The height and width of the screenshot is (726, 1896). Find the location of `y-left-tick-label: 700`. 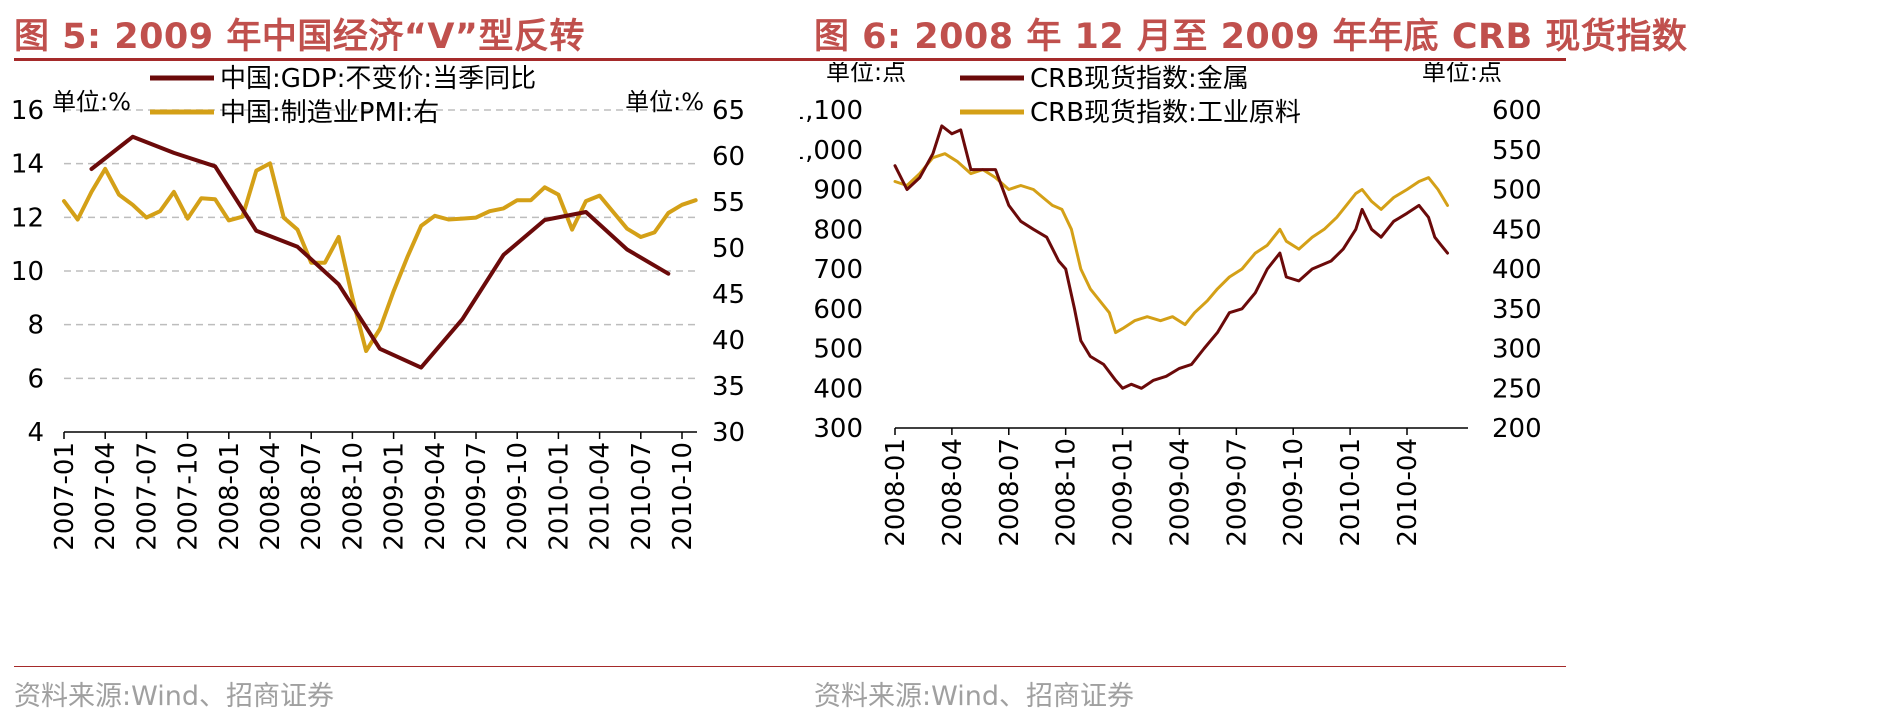

y-left-tick-label: 700 is located at coordinates (838, 270).